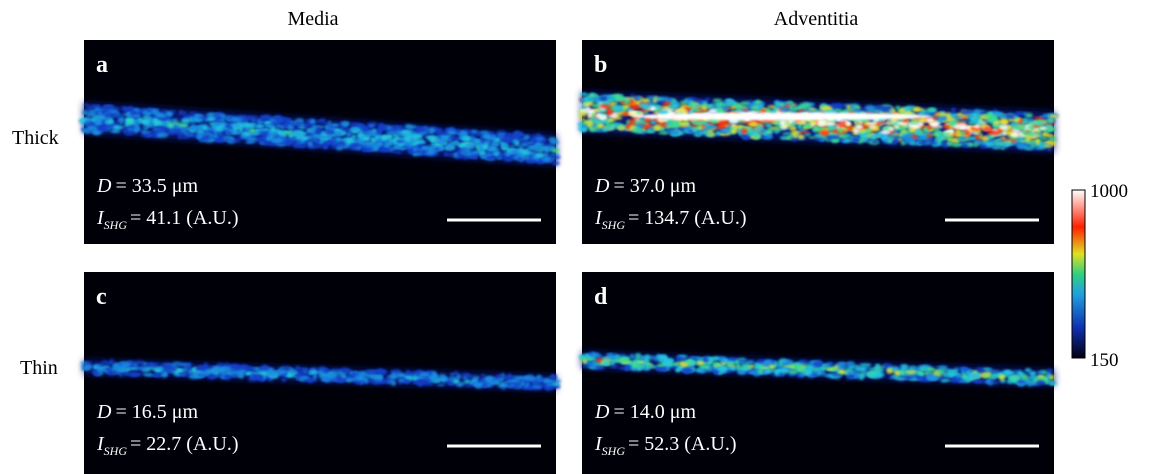  I want to click on colorbar, so click(1078, 274).